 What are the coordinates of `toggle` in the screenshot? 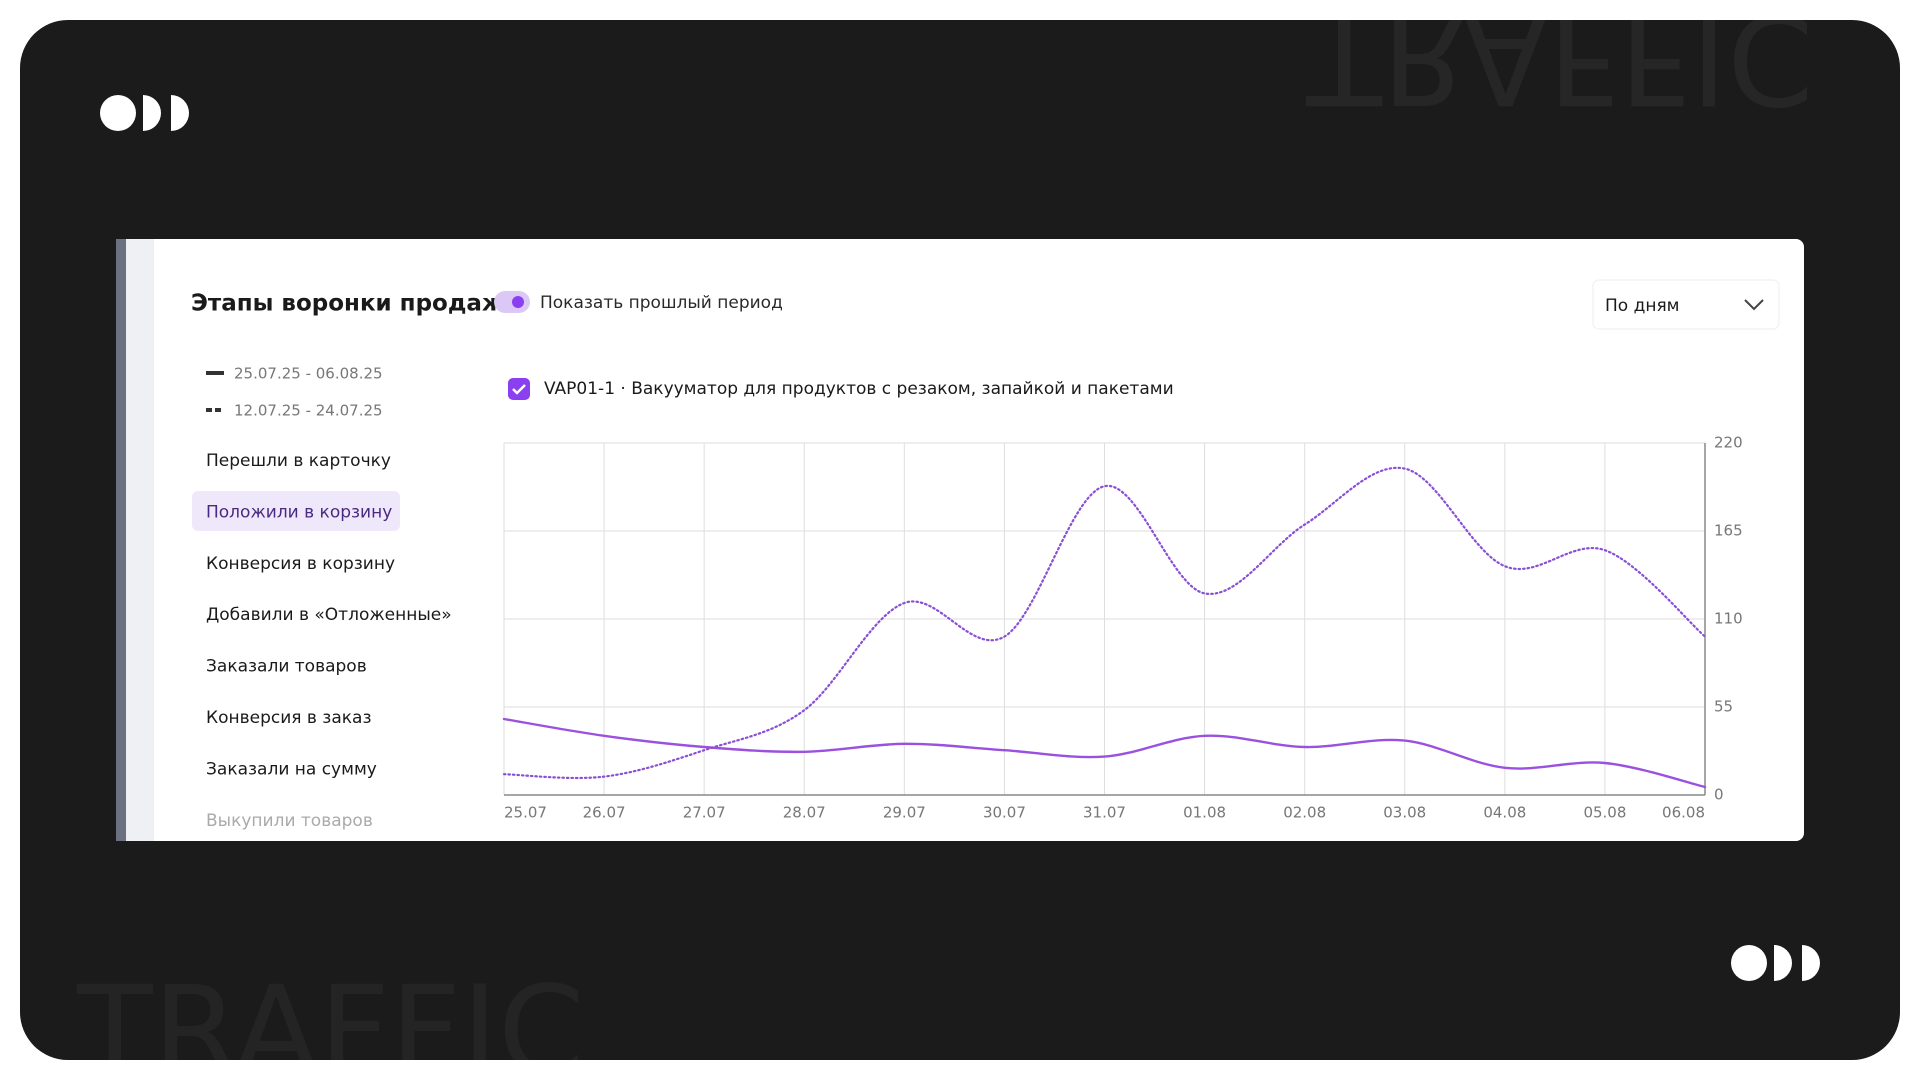 It's located at (512, 302).